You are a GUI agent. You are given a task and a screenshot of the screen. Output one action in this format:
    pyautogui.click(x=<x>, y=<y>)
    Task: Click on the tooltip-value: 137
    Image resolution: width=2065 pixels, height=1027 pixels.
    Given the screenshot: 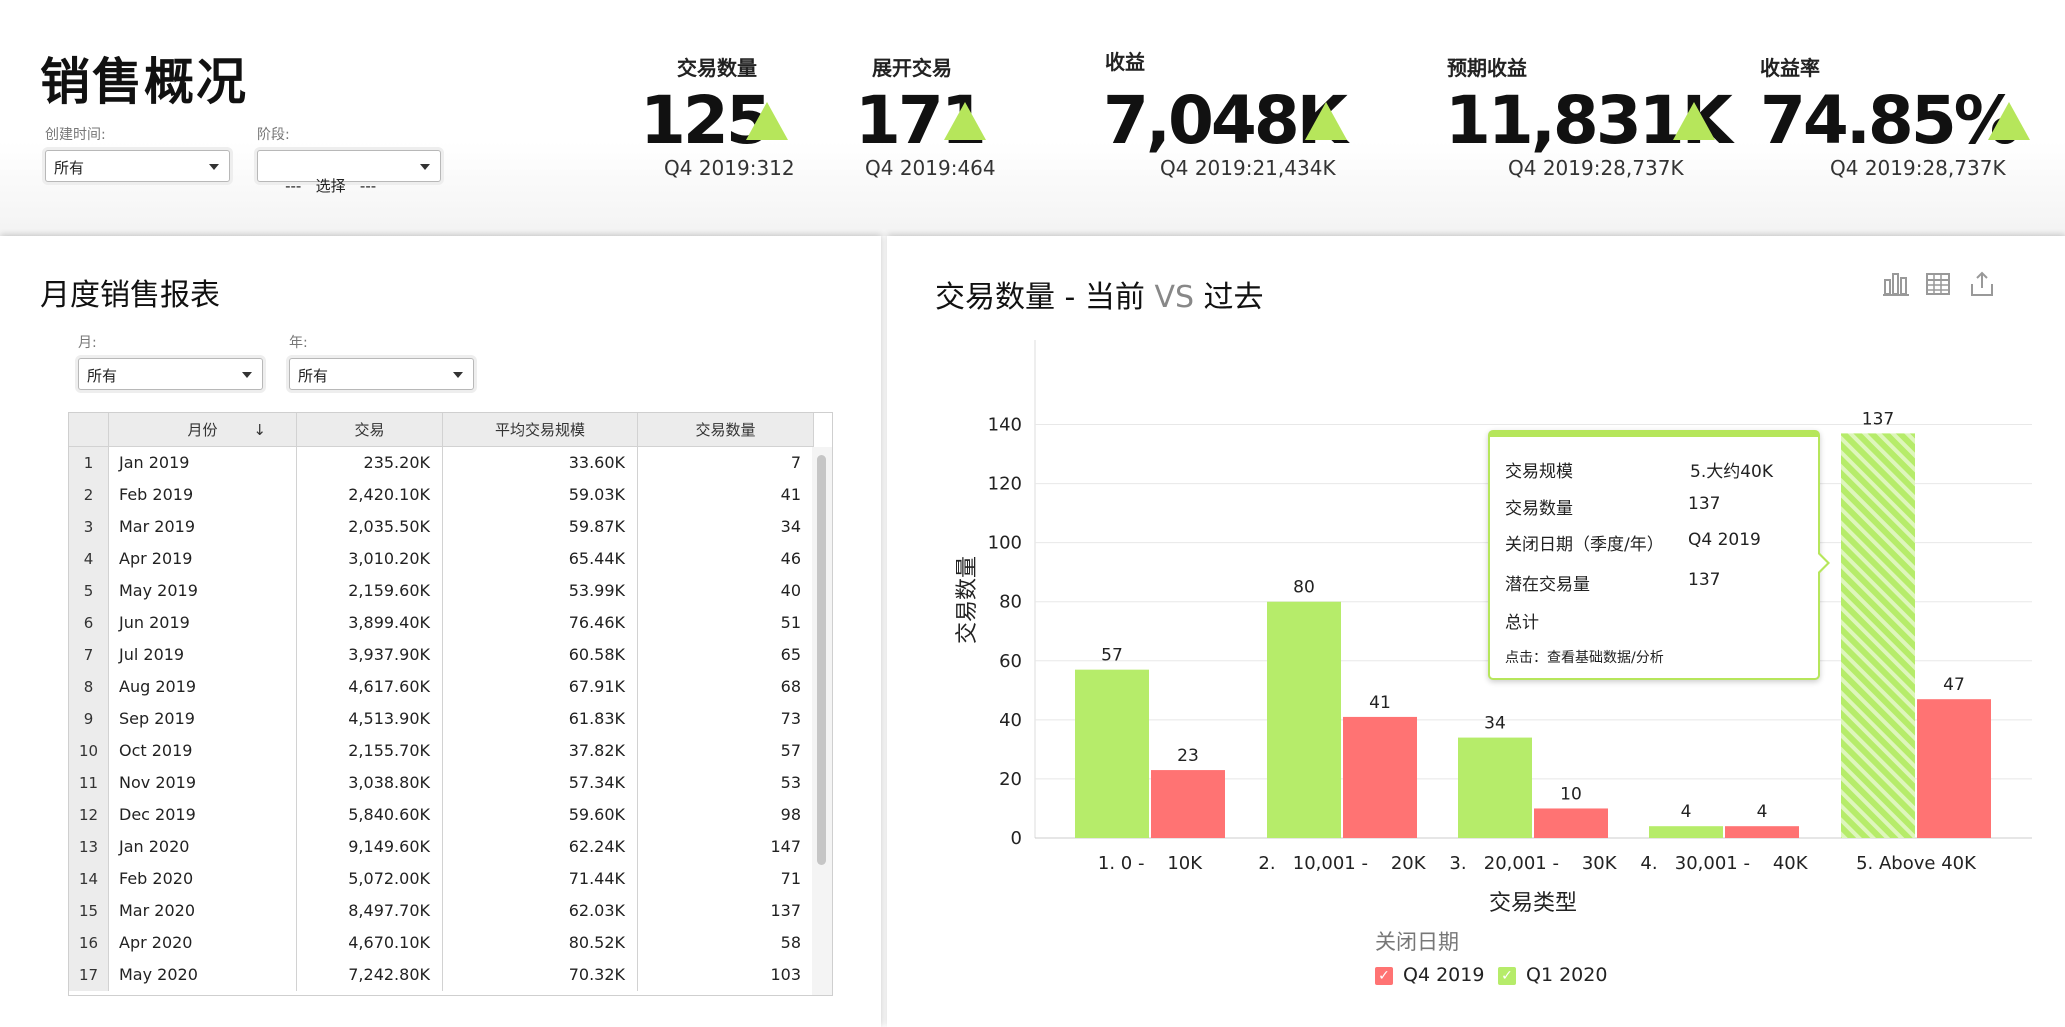 What is the action you would take?
    pyautogui.click(x=1704, y=504)
    